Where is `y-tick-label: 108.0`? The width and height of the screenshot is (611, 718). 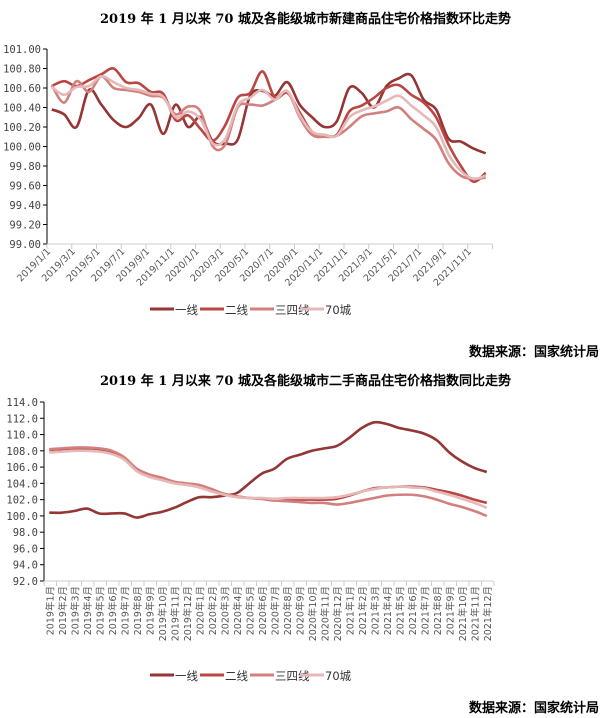
y-tick-label: 108.0 is located at coordinates (22, 452).